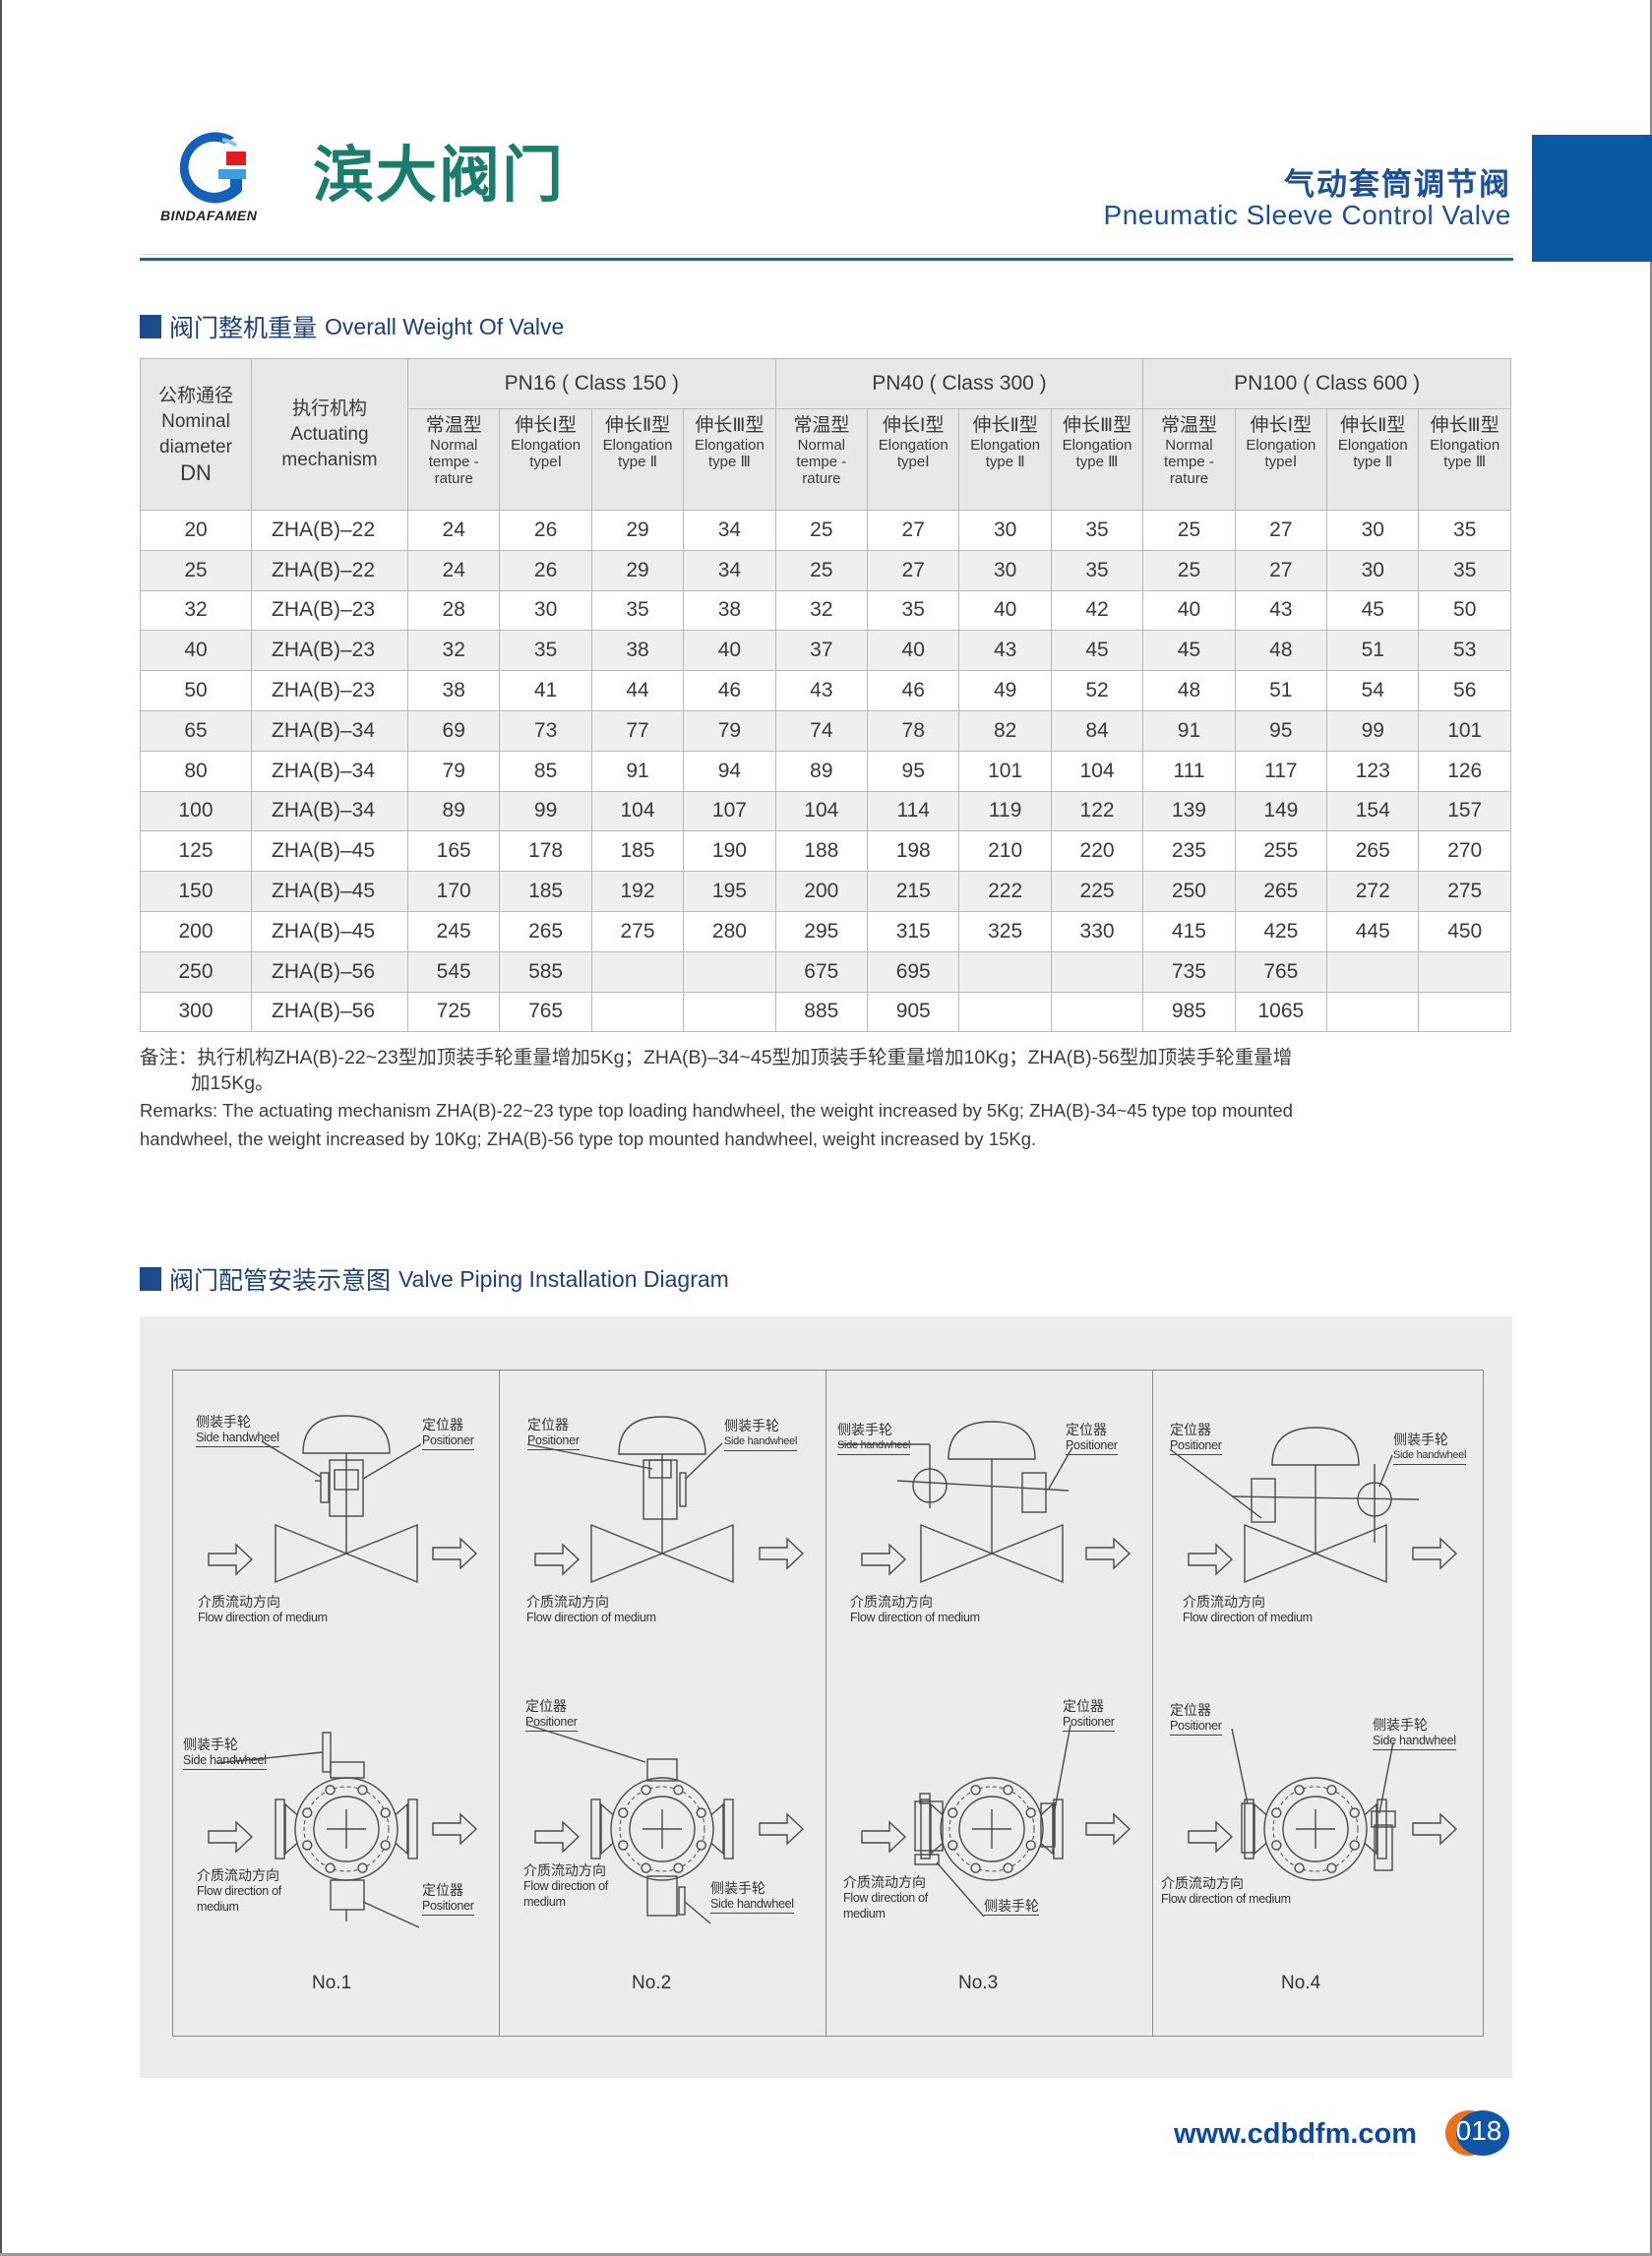 Image resolution: width=1652 pixels, height=2256 pixels. Describe the element at coordinates (729, 771) in the screenshot. I see `cell-weight: 94` at that location.